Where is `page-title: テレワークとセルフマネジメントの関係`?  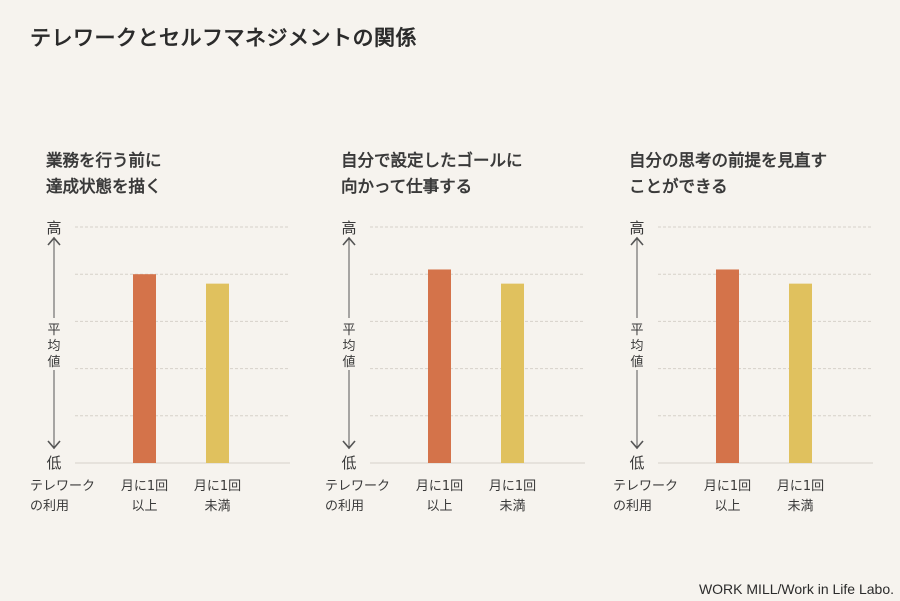
page-title: テレワークとセルフマネジメントの関係 is located at coordinates (223, 38).